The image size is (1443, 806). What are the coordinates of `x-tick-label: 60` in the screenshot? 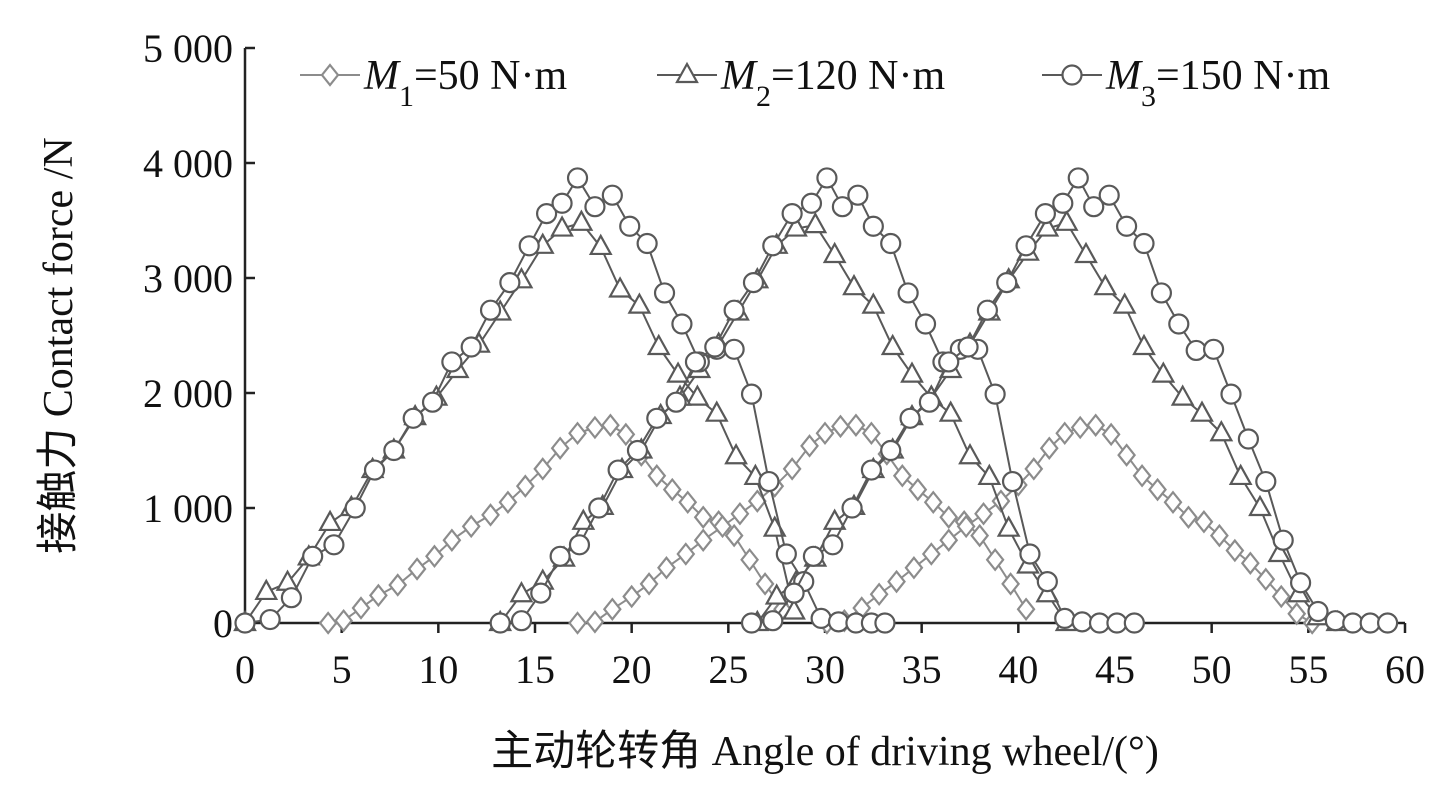 It's located at (1405, 669).